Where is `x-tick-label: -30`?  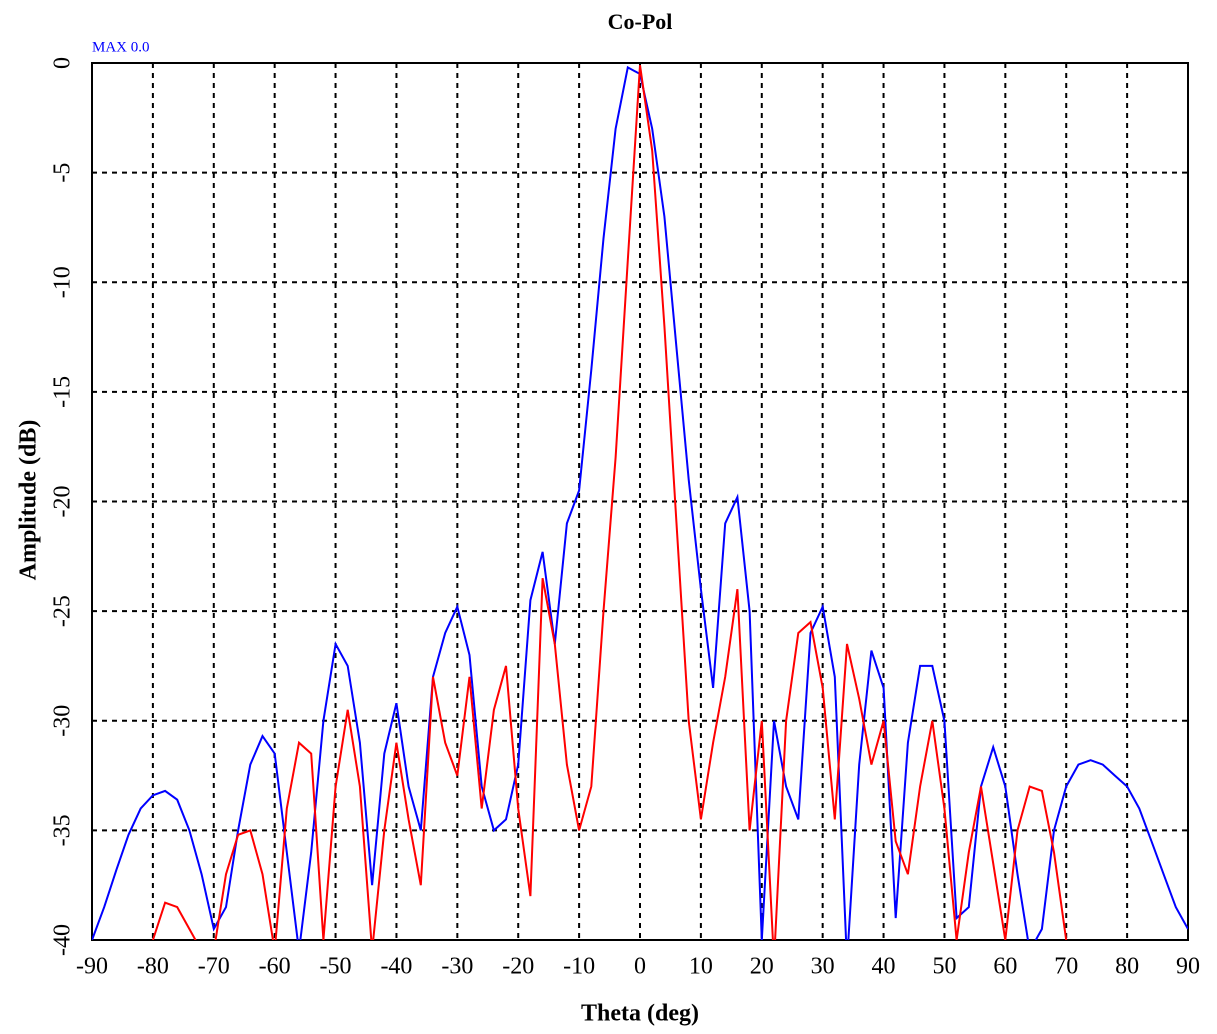 x-tick-label: -30 is located at coordinates (457, 967).